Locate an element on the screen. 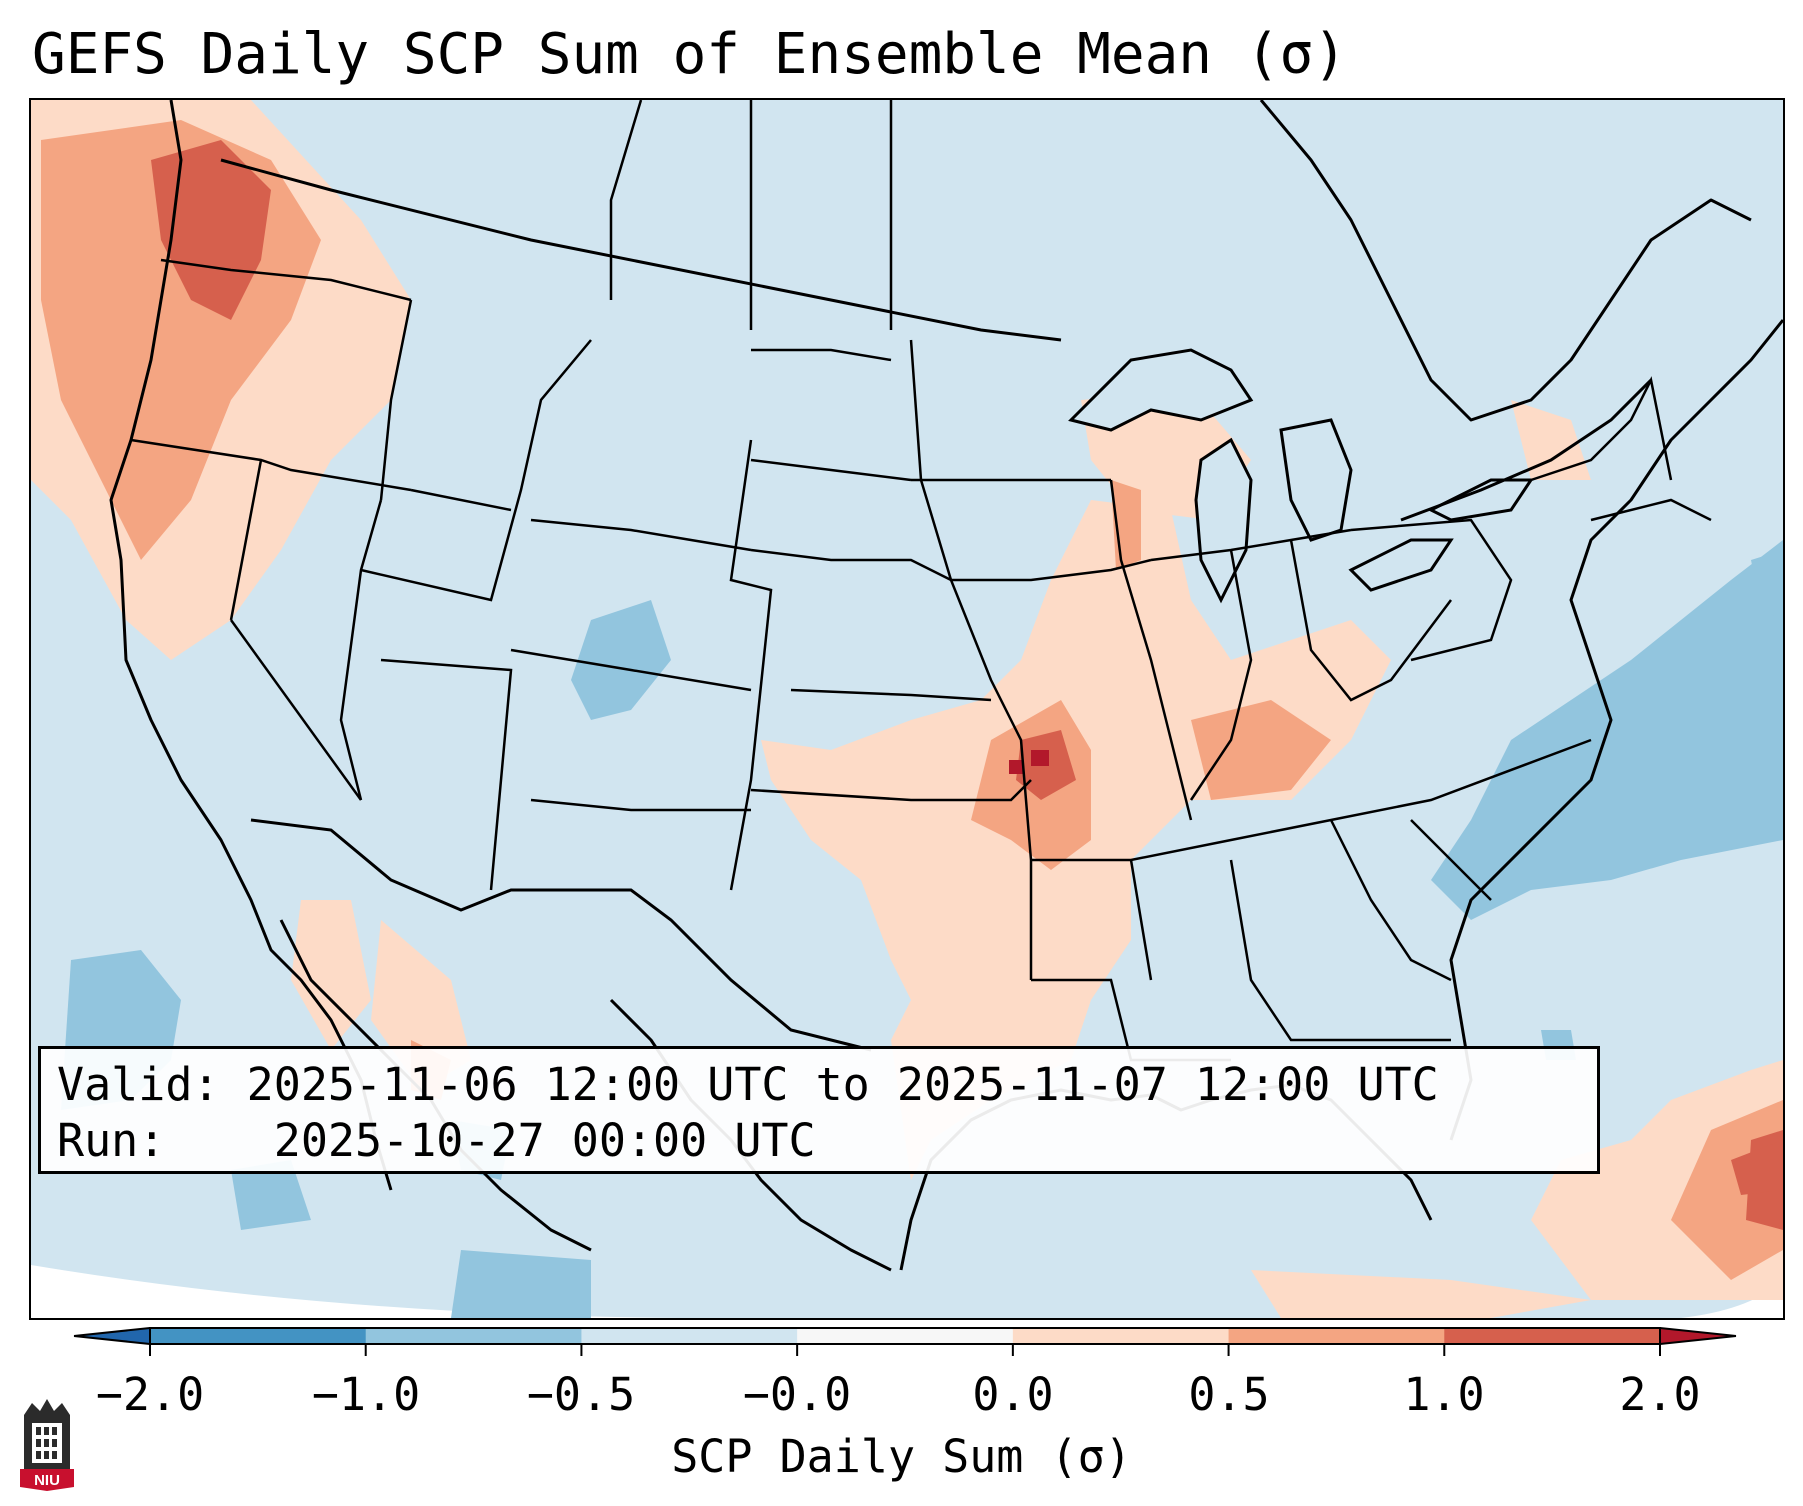 The image size is (1803, 1506). colorbar is located at coordinates (905, 1341).